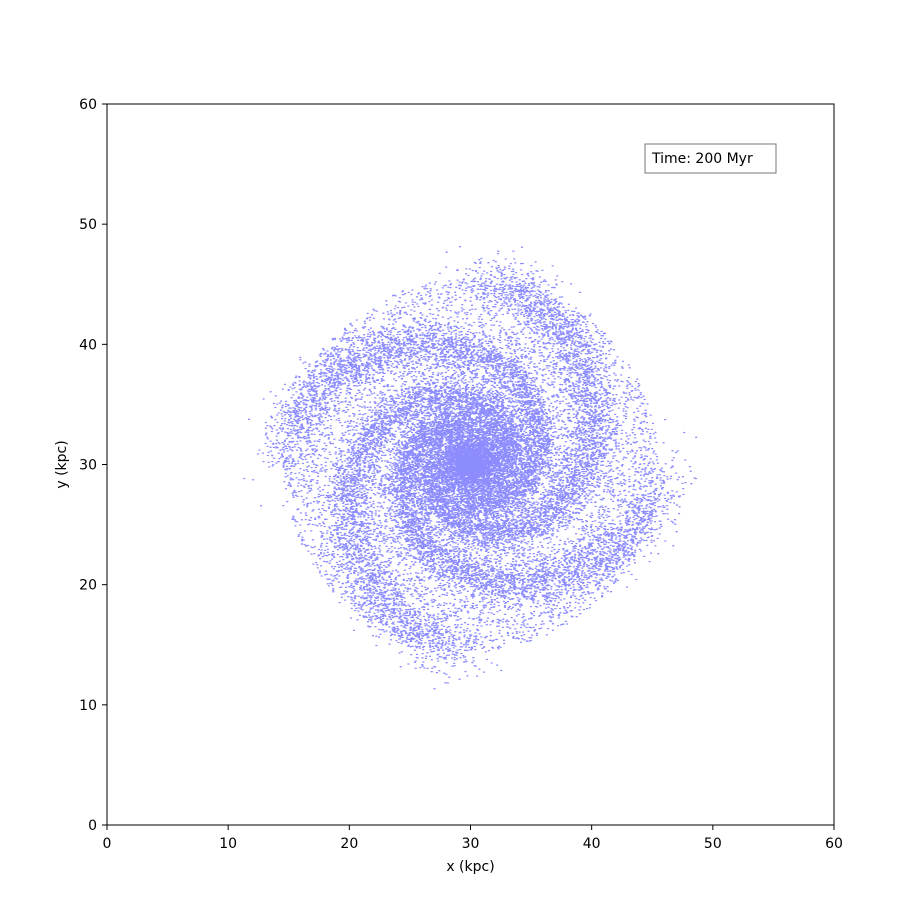  Describe the element at coordinates (62, 464) in the screenshot. I see `y-axis-label: y (kpc)` at that location.